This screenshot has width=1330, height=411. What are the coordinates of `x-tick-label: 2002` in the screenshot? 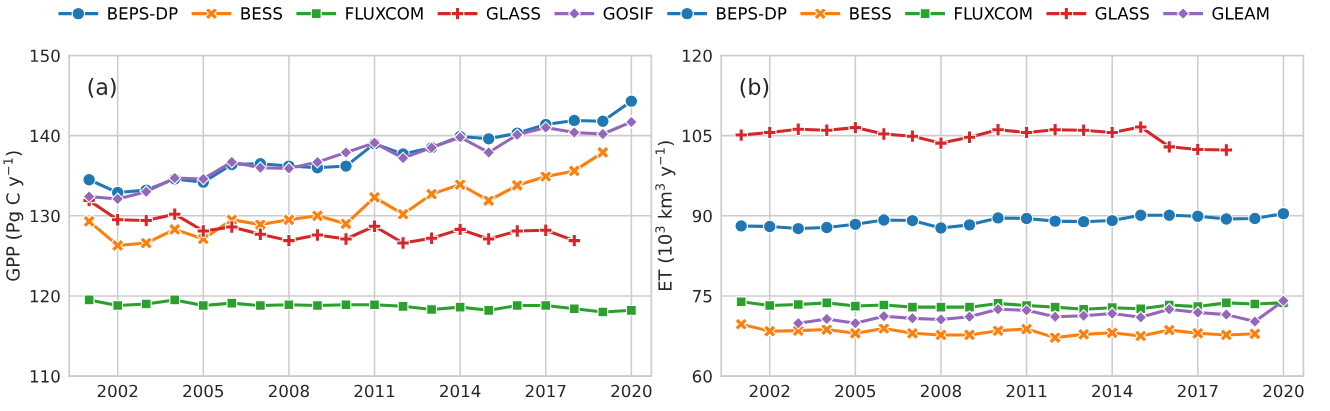 It's located at (117, 391).